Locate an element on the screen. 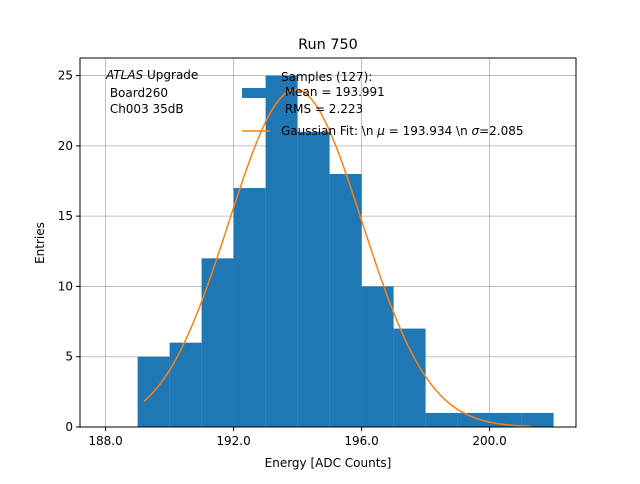 The height and width of the screenshot is (484, 640). y-axis-label: Entries is located at coordinates (40, 243).